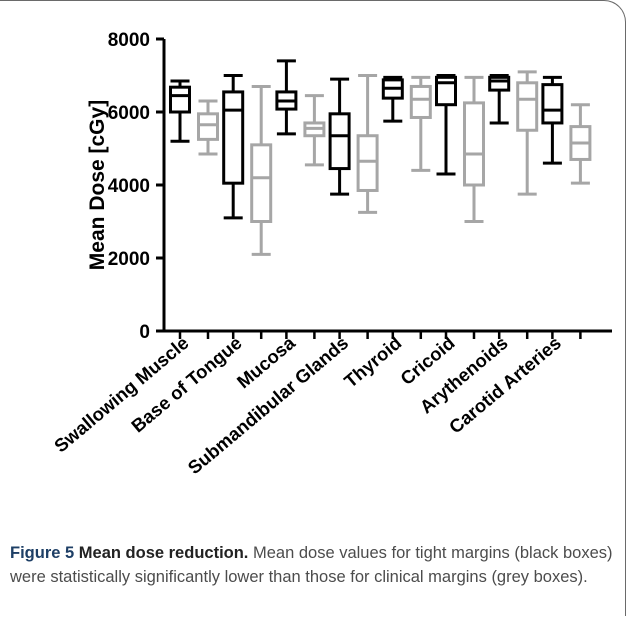  I want to click on y-tick-label: 8000, so click(129, 40).